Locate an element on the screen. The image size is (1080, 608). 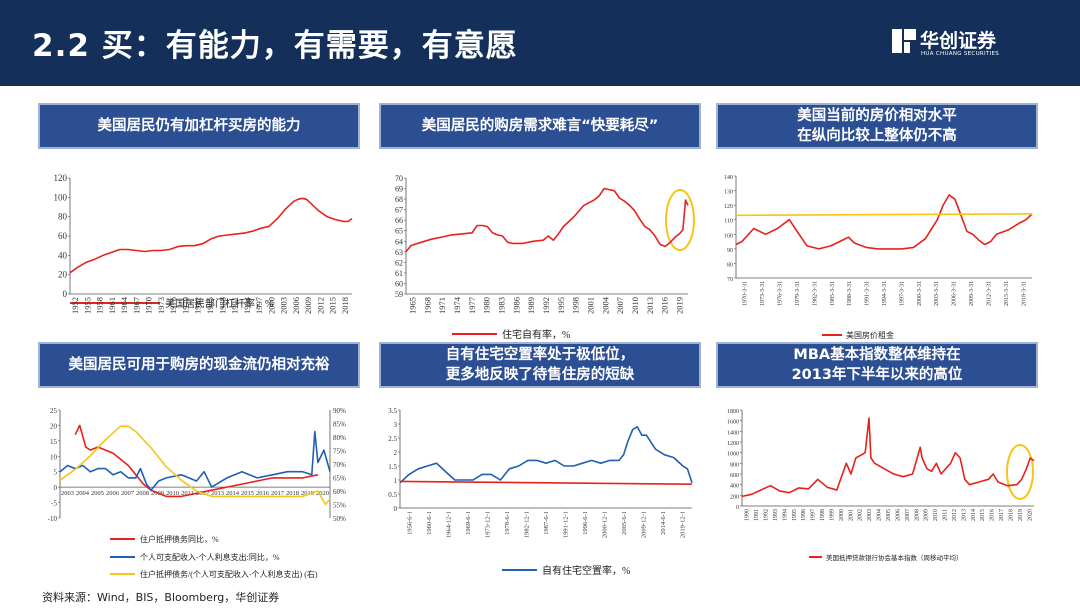
x-tick-label: 2009 is located at coordinates (308, 305).